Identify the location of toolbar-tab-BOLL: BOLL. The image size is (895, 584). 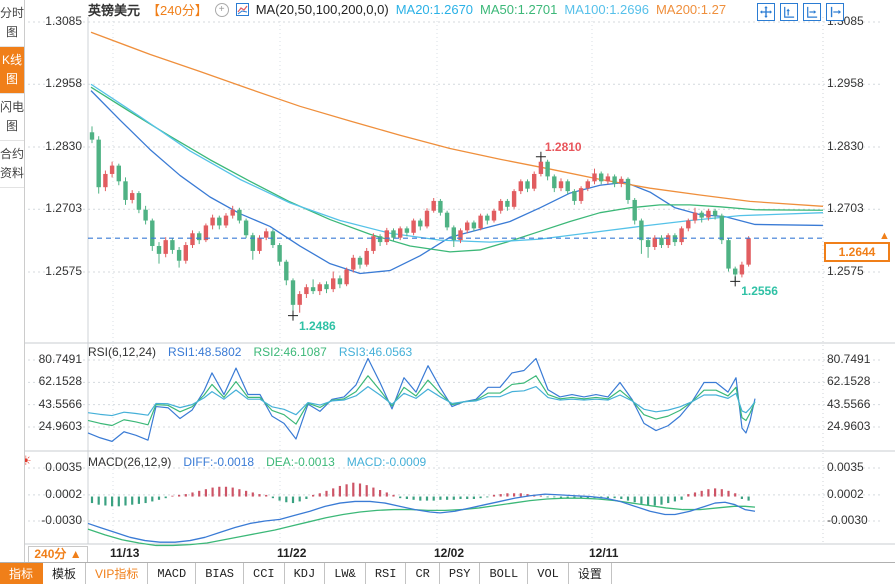
(504, 573).